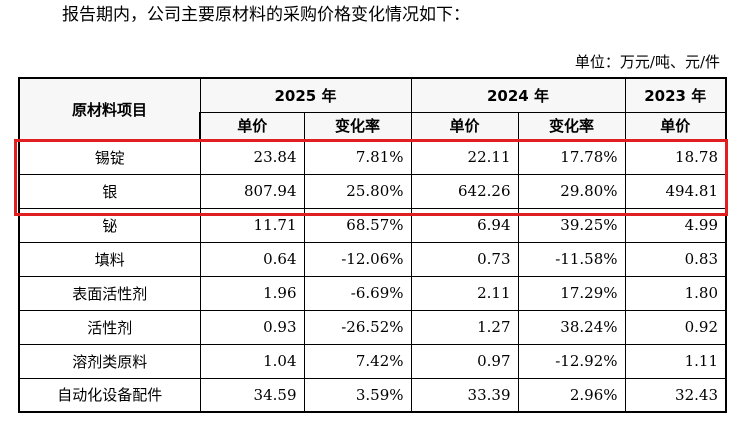 This screenshot has width=740, height=425. Describe the element at coordinates (571, 361) in the screenshot. I see `change-2024-cell: -12.92%` at that location.